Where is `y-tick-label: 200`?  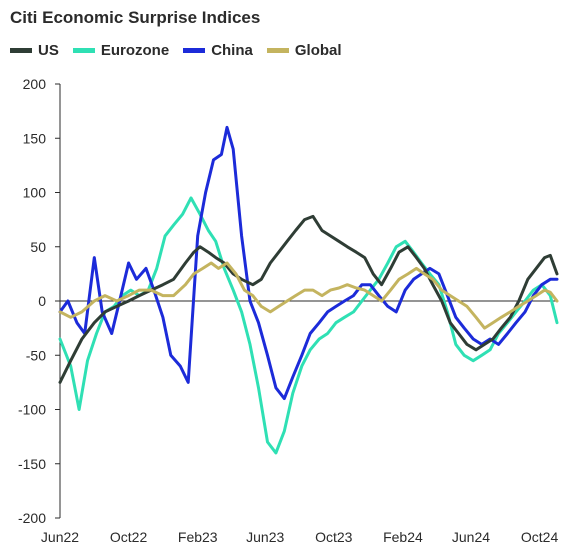
y-tick-label: 200 is located at coordinates (35, 84).